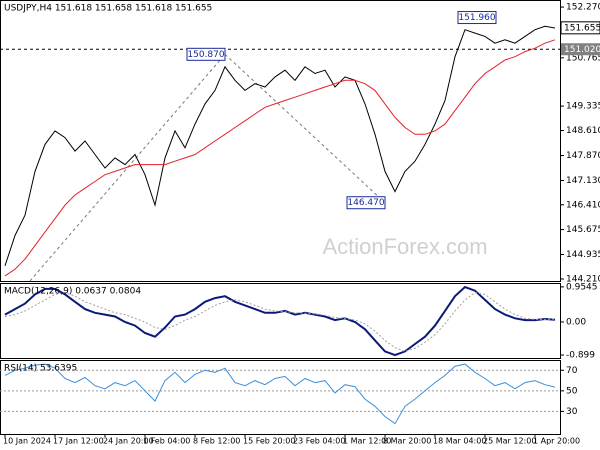  I want to click on x-tick-label: 25 Mar 12:00, so click(509, 441).